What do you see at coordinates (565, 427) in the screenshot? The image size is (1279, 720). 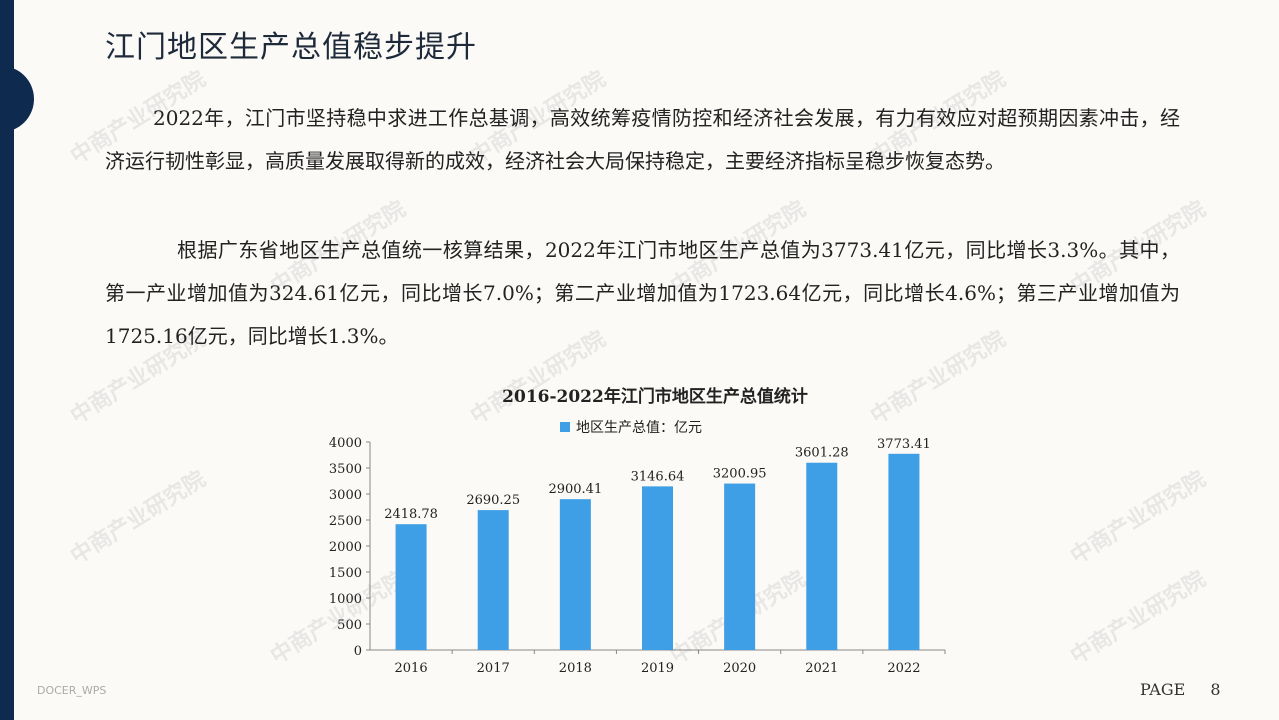 I see `legend-swatch` at bounding box center [565, 427].